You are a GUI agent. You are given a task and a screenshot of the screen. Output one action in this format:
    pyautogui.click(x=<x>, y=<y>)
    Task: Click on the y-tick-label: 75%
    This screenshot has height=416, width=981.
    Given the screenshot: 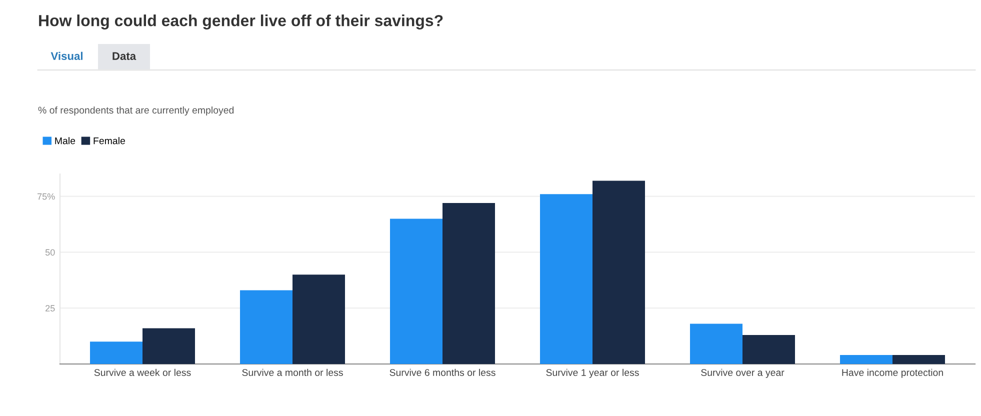 What is the action you would take?
    pyautogui.click(x=46, y=196)
    